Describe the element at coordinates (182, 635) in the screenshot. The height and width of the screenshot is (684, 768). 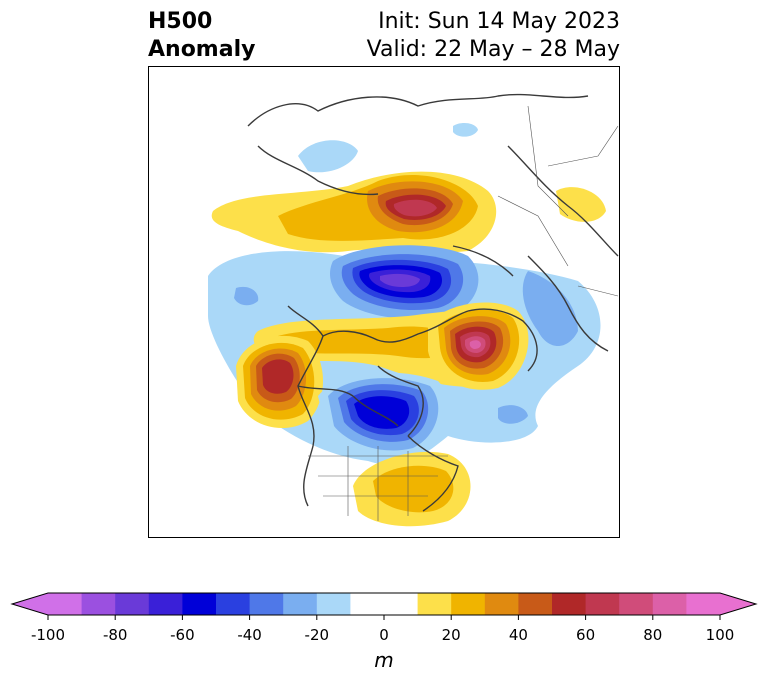
I see `colorbar-tick-label: -60` at that location.